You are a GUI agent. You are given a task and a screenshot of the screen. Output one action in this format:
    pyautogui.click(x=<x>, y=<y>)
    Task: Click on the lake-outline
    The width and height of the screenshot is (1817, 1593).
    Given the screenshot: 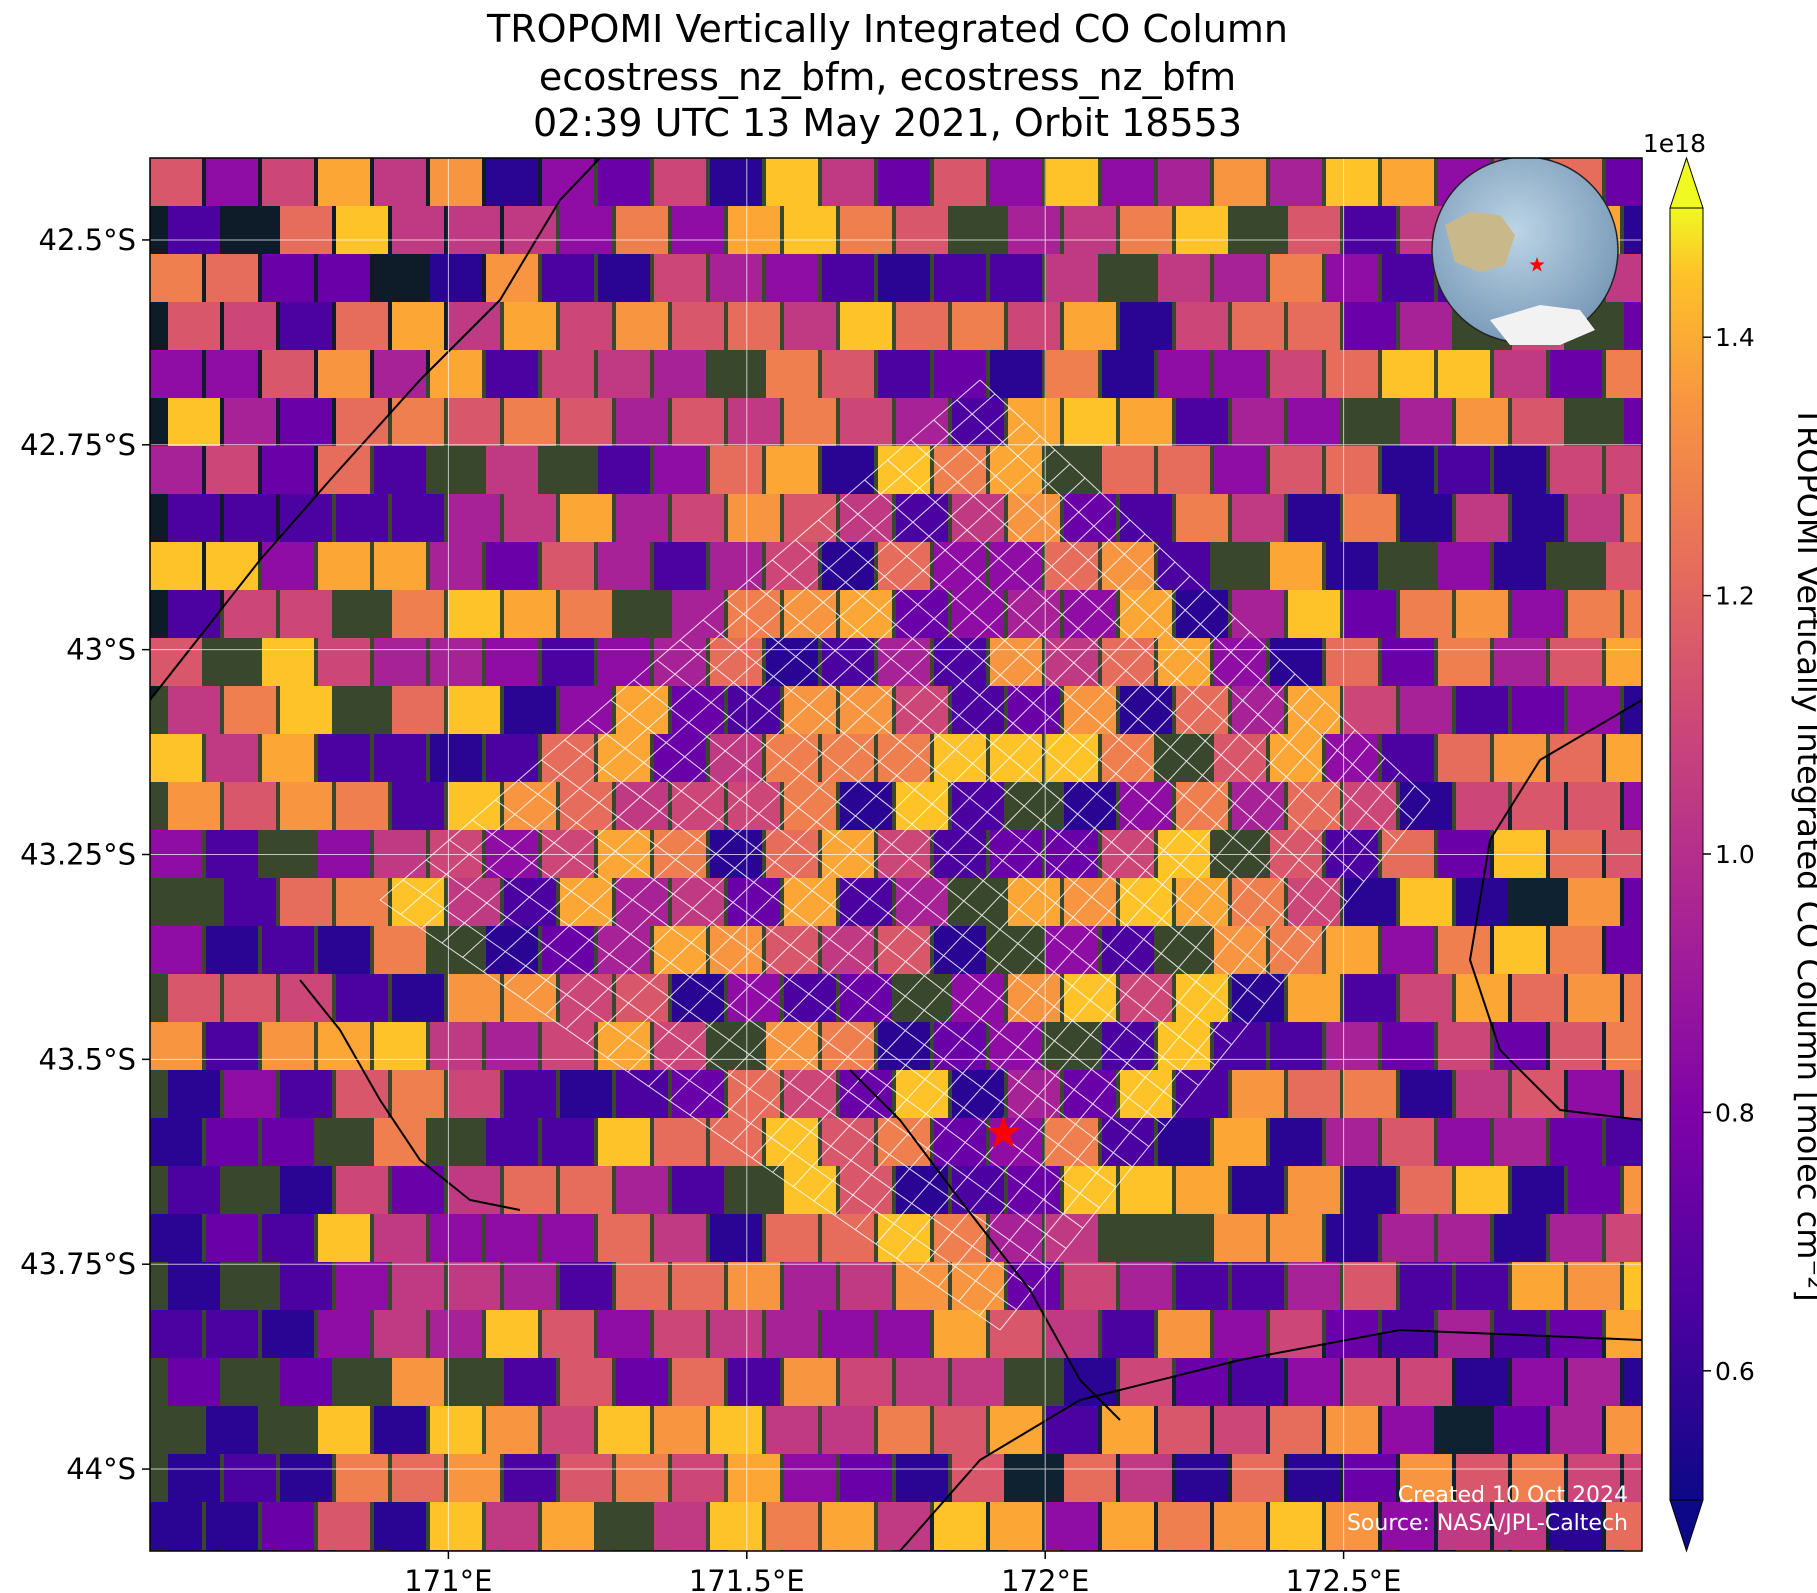 What is the action you would take?
    pyautogui.click(x=410, y=1095)
    